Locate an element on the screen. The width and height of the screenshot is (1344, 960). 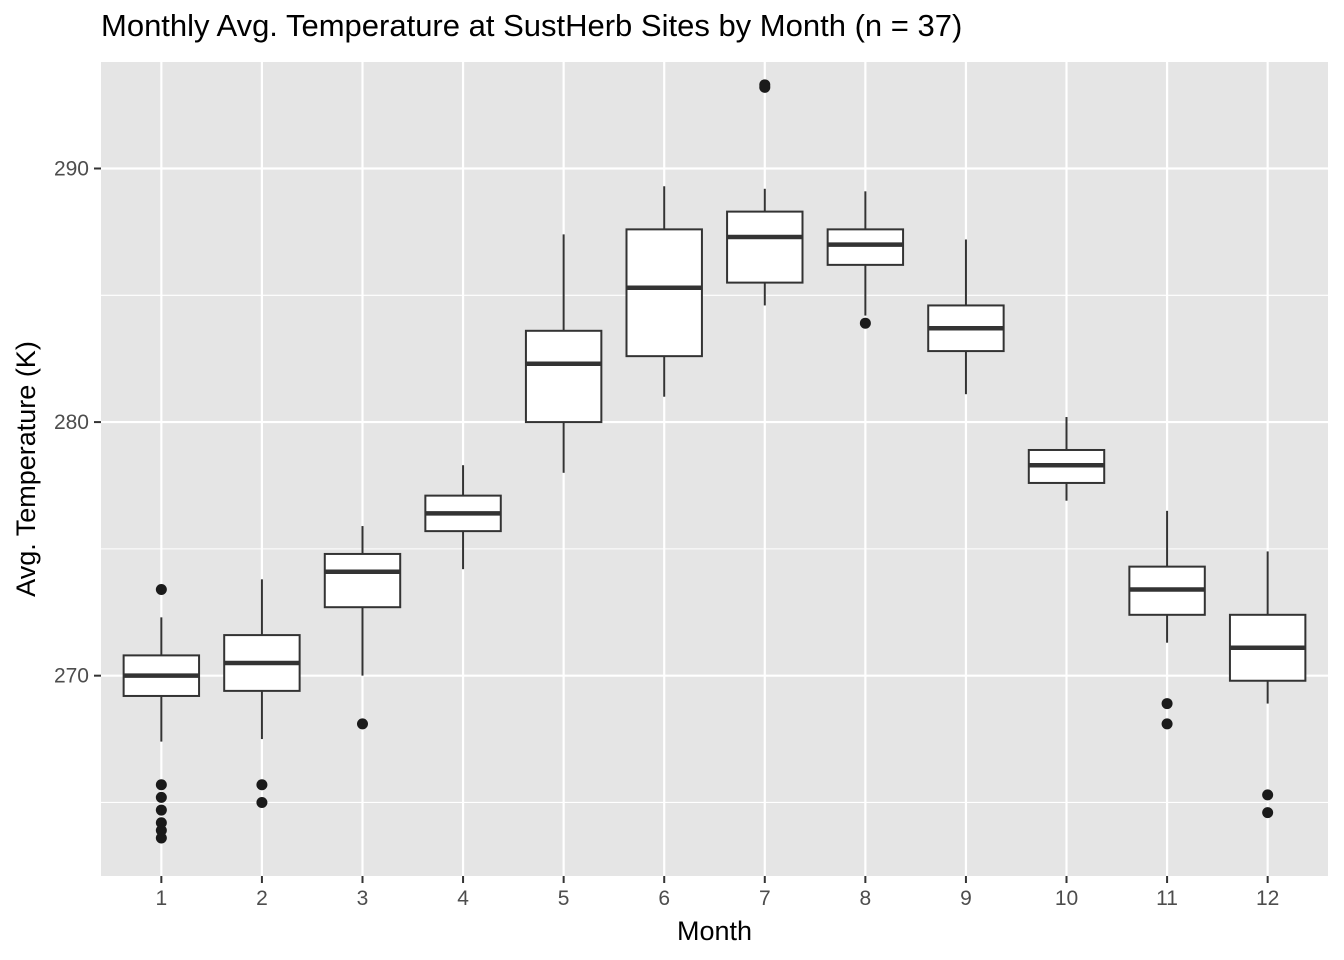
x-tick-label: 11 is located at coordinates (1167, 898).